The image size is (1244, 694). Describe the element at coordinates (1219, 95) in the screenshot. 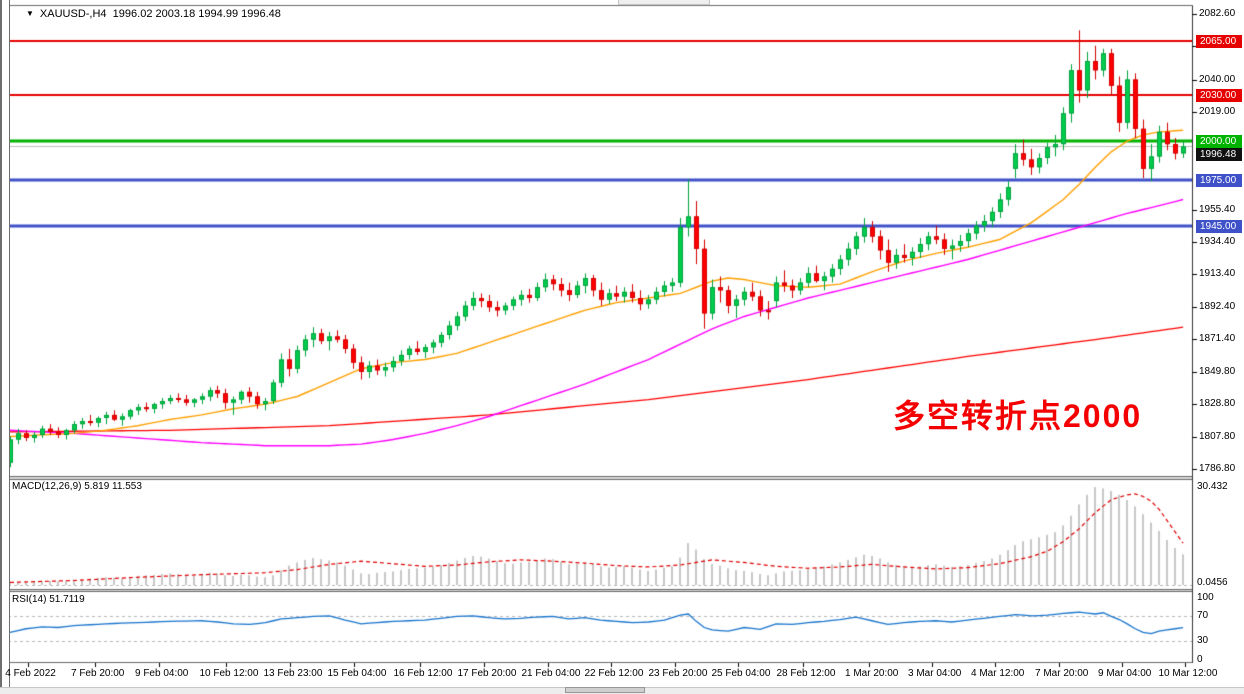

I see `price-line-badge: 2030.00` at that location.